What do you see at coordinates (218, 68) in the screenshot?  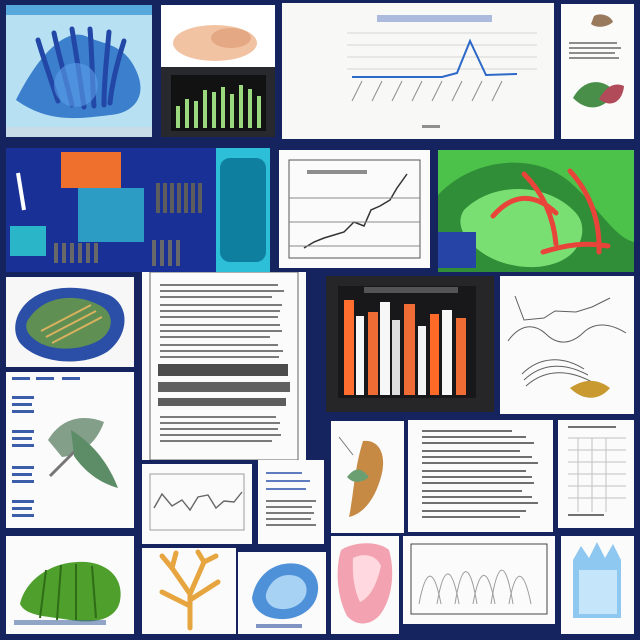 I see `food-and-bars-illustration` at bounding box center [218, 68].